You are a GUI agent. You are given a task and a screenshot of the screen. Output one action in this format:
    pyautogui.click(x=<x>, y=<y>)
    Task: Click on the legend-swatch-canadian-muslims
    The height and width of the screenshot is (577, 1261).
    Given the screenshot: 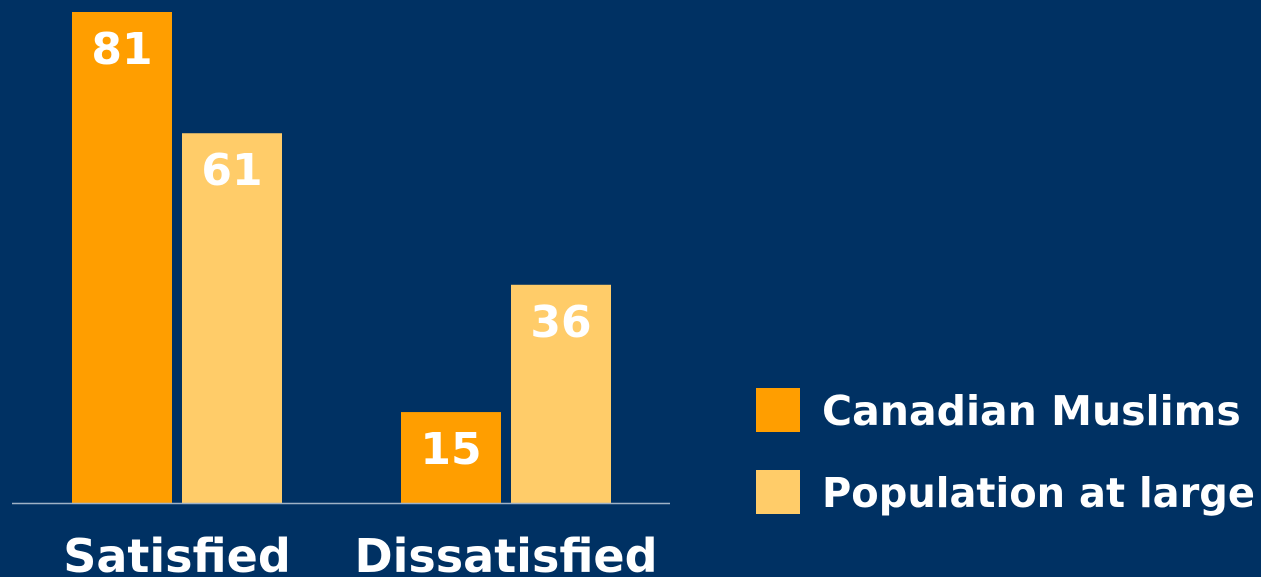 What is the action you would take?
    pyautogui.click(x=778, y=410)
    